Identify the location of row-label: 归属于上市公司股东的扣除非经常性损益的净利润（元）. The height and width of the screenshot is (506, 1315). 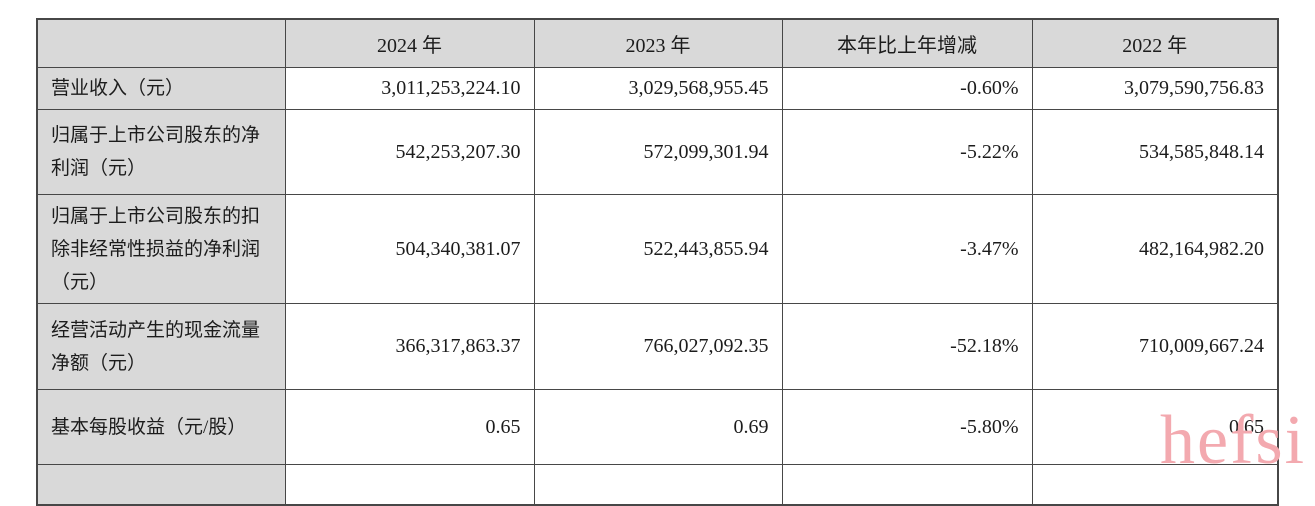
(161, 249).